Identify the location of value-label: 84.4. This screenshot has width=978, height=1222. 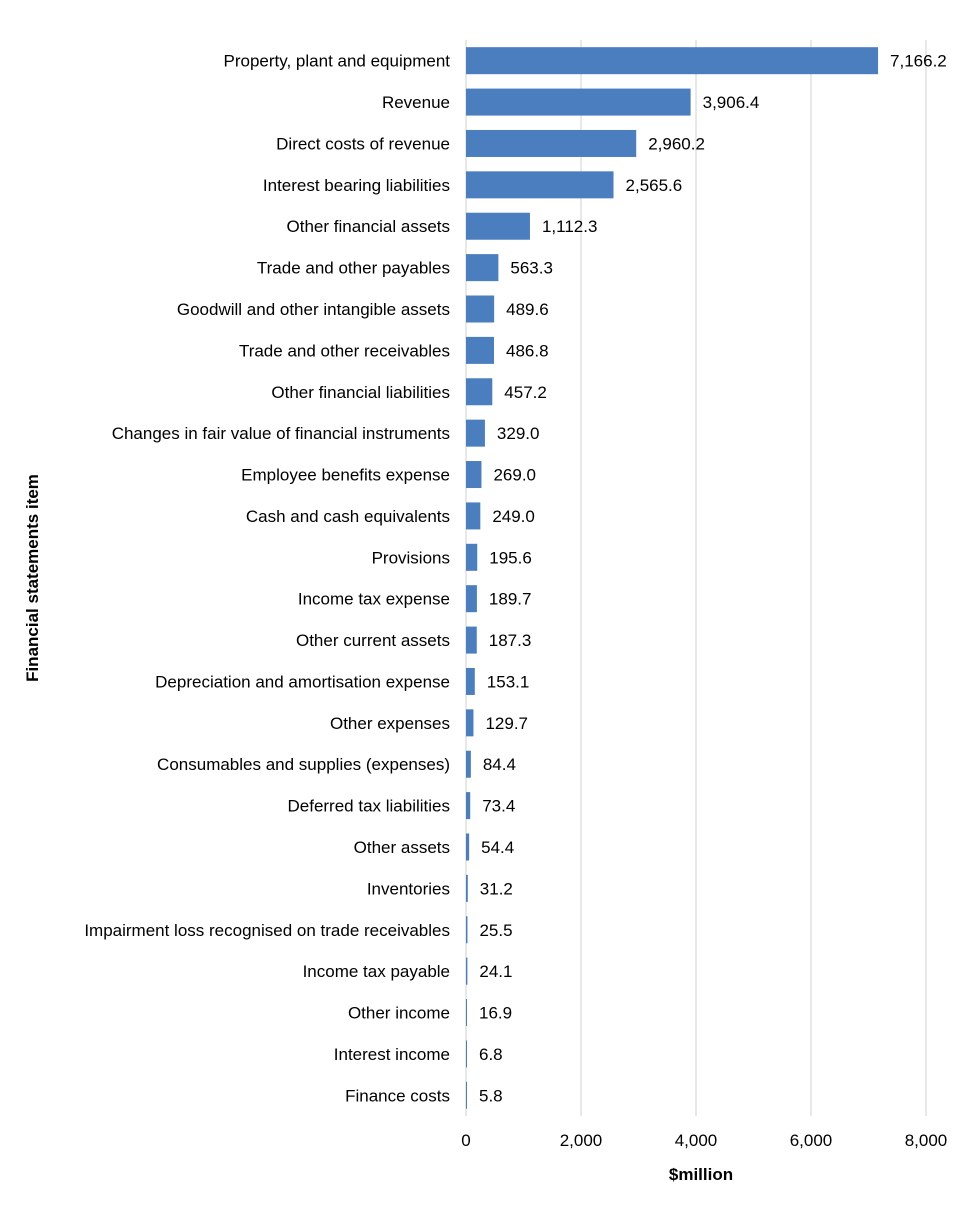
(499, 764).